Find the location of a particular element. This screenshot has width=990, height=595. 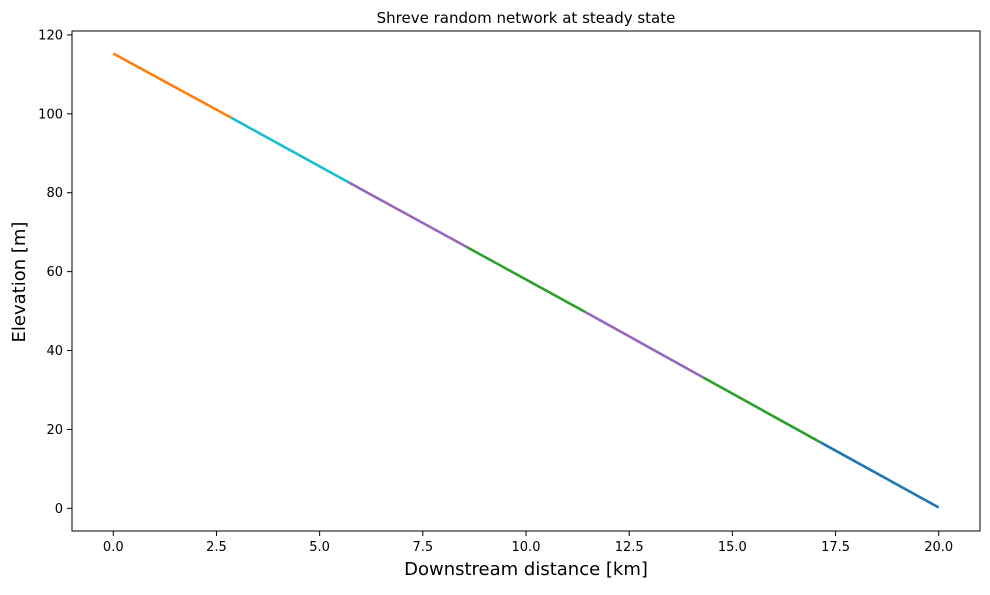

y-tick-label: 100 is located at coordinates (50, 114).